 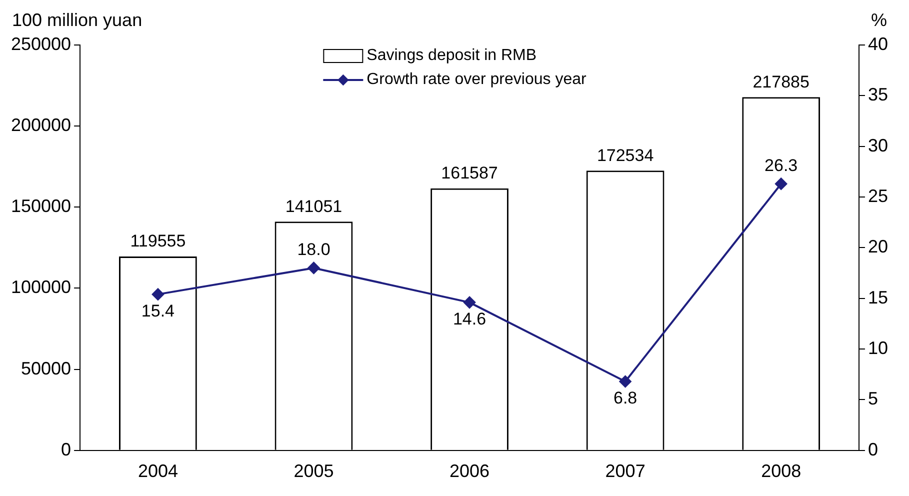 What do you see at coordinates (158, 471) in the screenshot?
I see `x-tick-label: 2004` at bounding box center [158, 471].